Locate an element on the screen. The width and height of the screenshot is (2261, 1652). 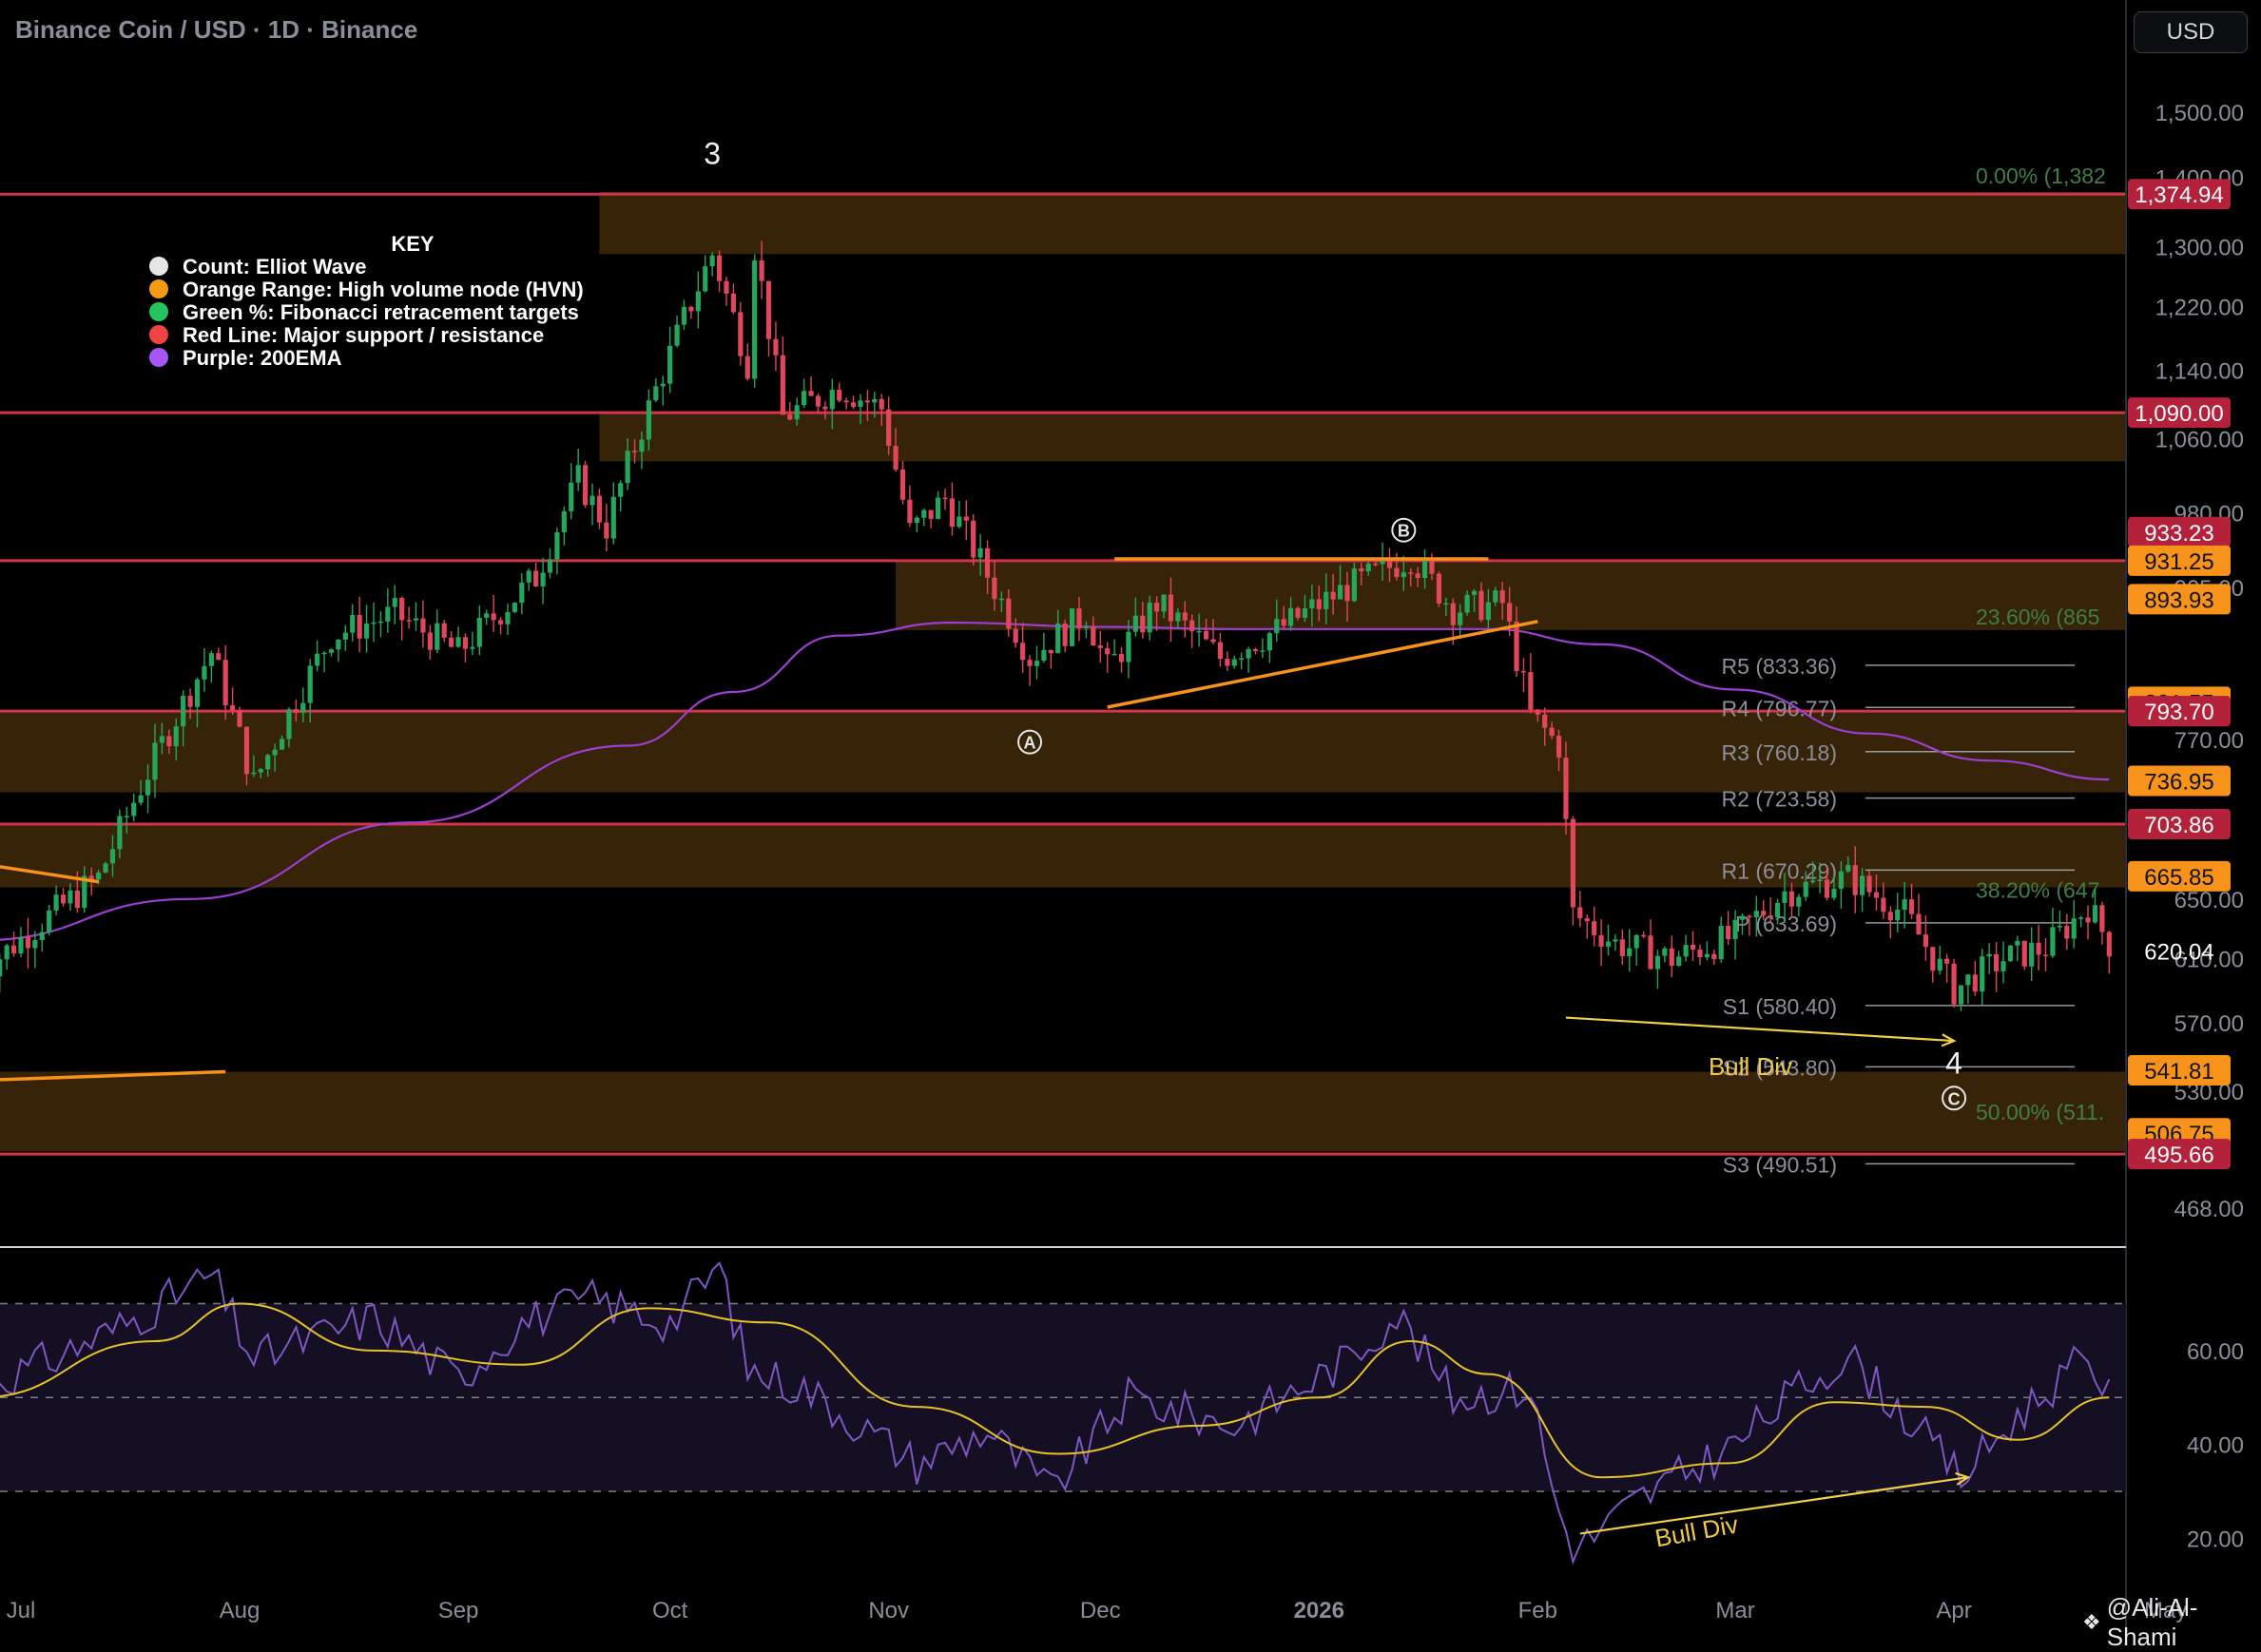
price-tag-3: 931.25 is located at coordinates (2178, 562).